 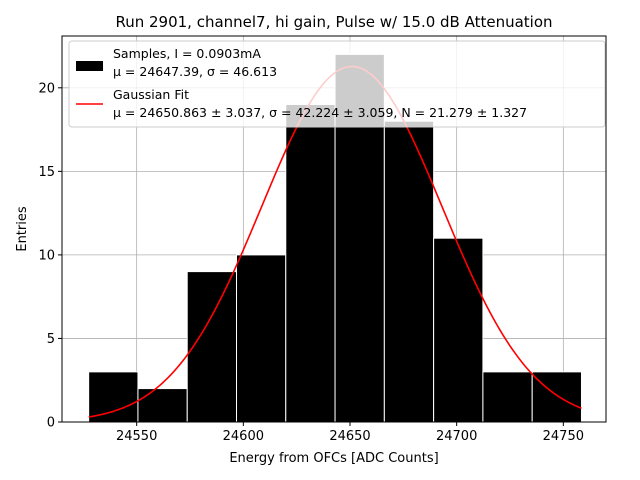 What do you see at coordinates (243, 436) in the screenshot?
I see `x-tick-label: 24600` at bounding box center [243, 436].